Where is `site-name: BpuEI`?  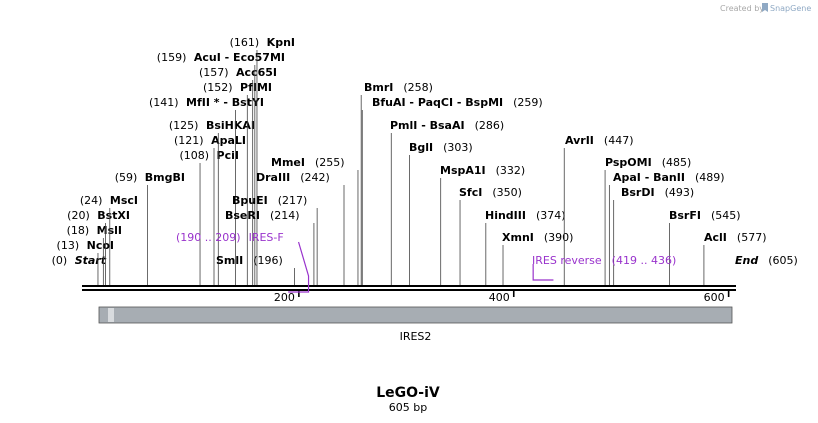
site-name: BpuEI is located at coordinates (250, 200).